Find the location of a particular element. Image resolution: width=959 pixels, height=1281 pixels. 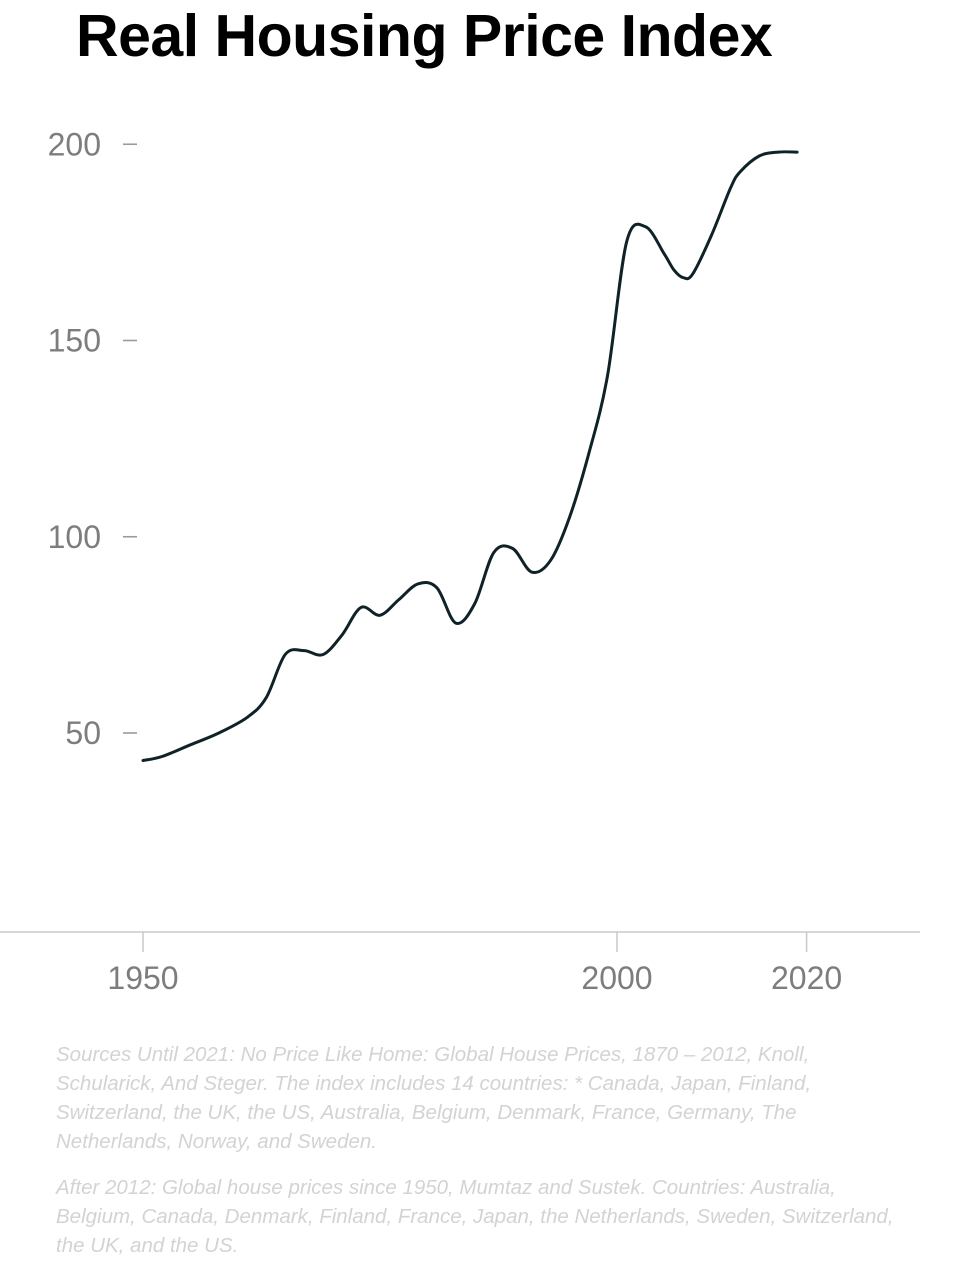

x-tick-label-1950: 1950 is located at coordinates (142, 978).